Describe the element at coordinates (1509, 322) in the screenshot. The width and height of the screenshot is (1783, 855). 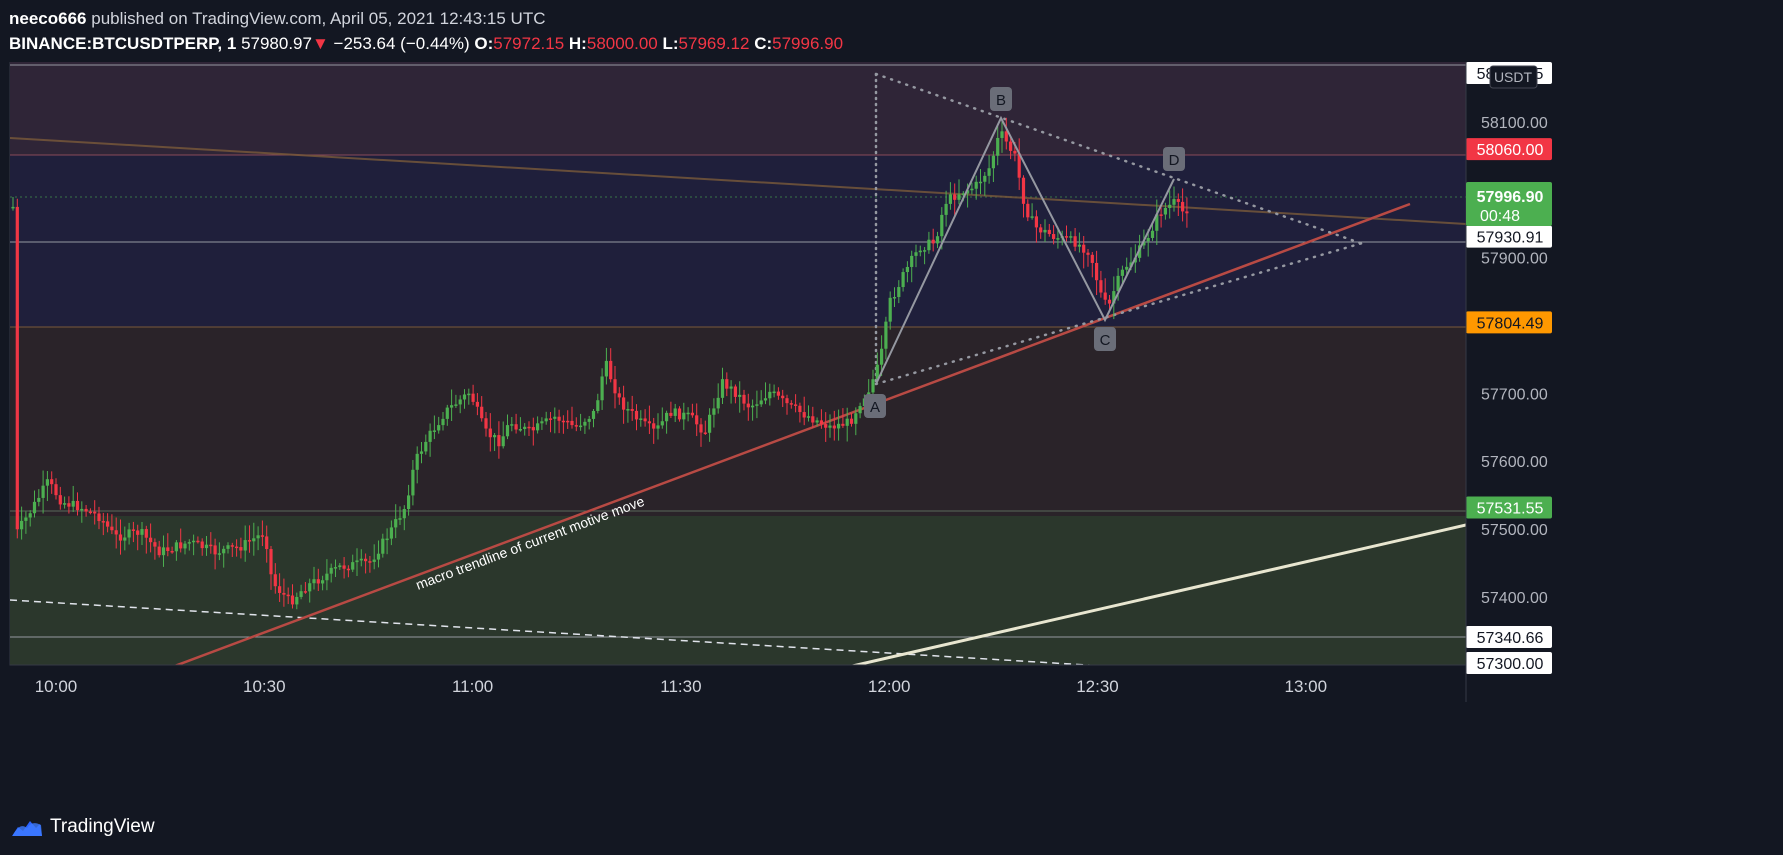
I see `price-tag: 57804.49` at that location.